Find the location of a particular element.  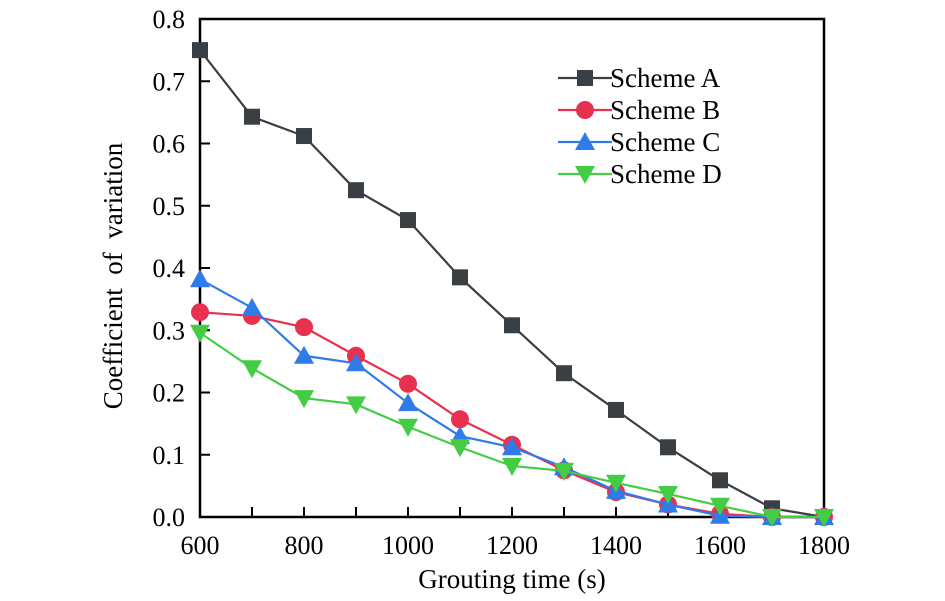

x-tick-label: 1000 is located at coordinates (408, 545).